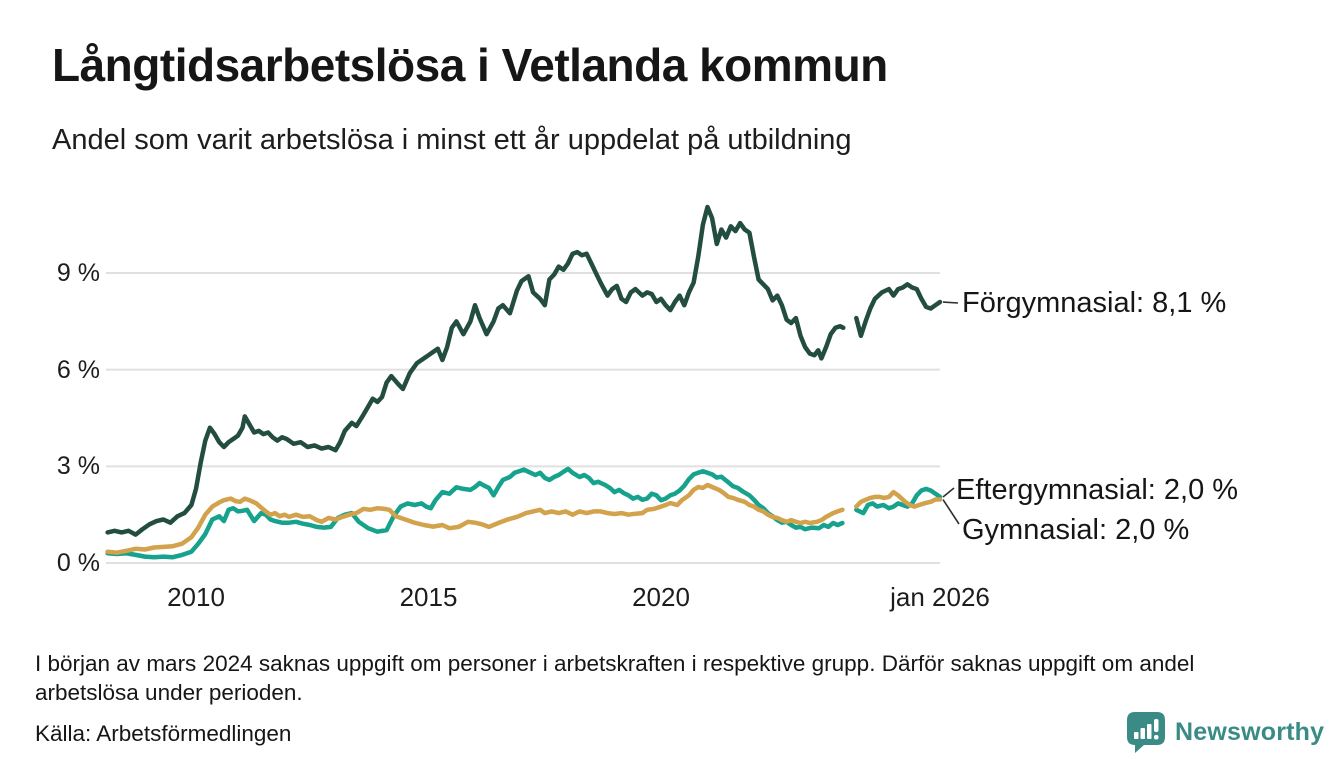  Describe the element at coordinates (78, 369) in the screenshot. I see `y-axis-tick-label: 6 %` at that location.